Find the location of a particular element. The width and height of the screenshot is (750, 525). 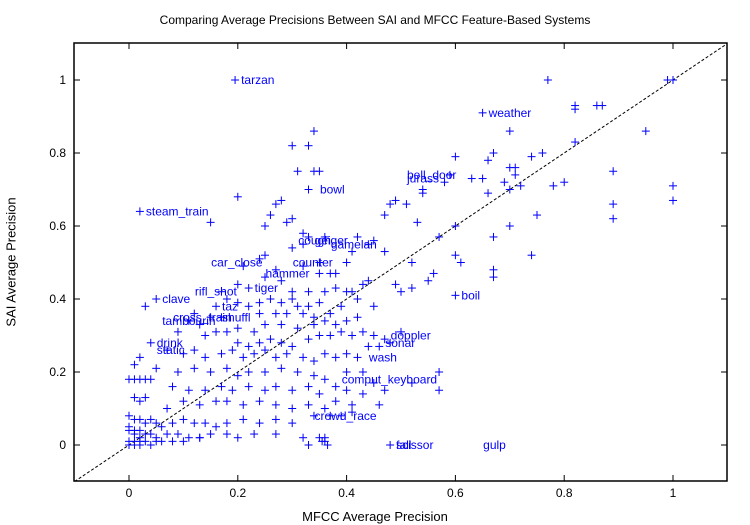

point-label: boil is located at coordinates (470, 295).